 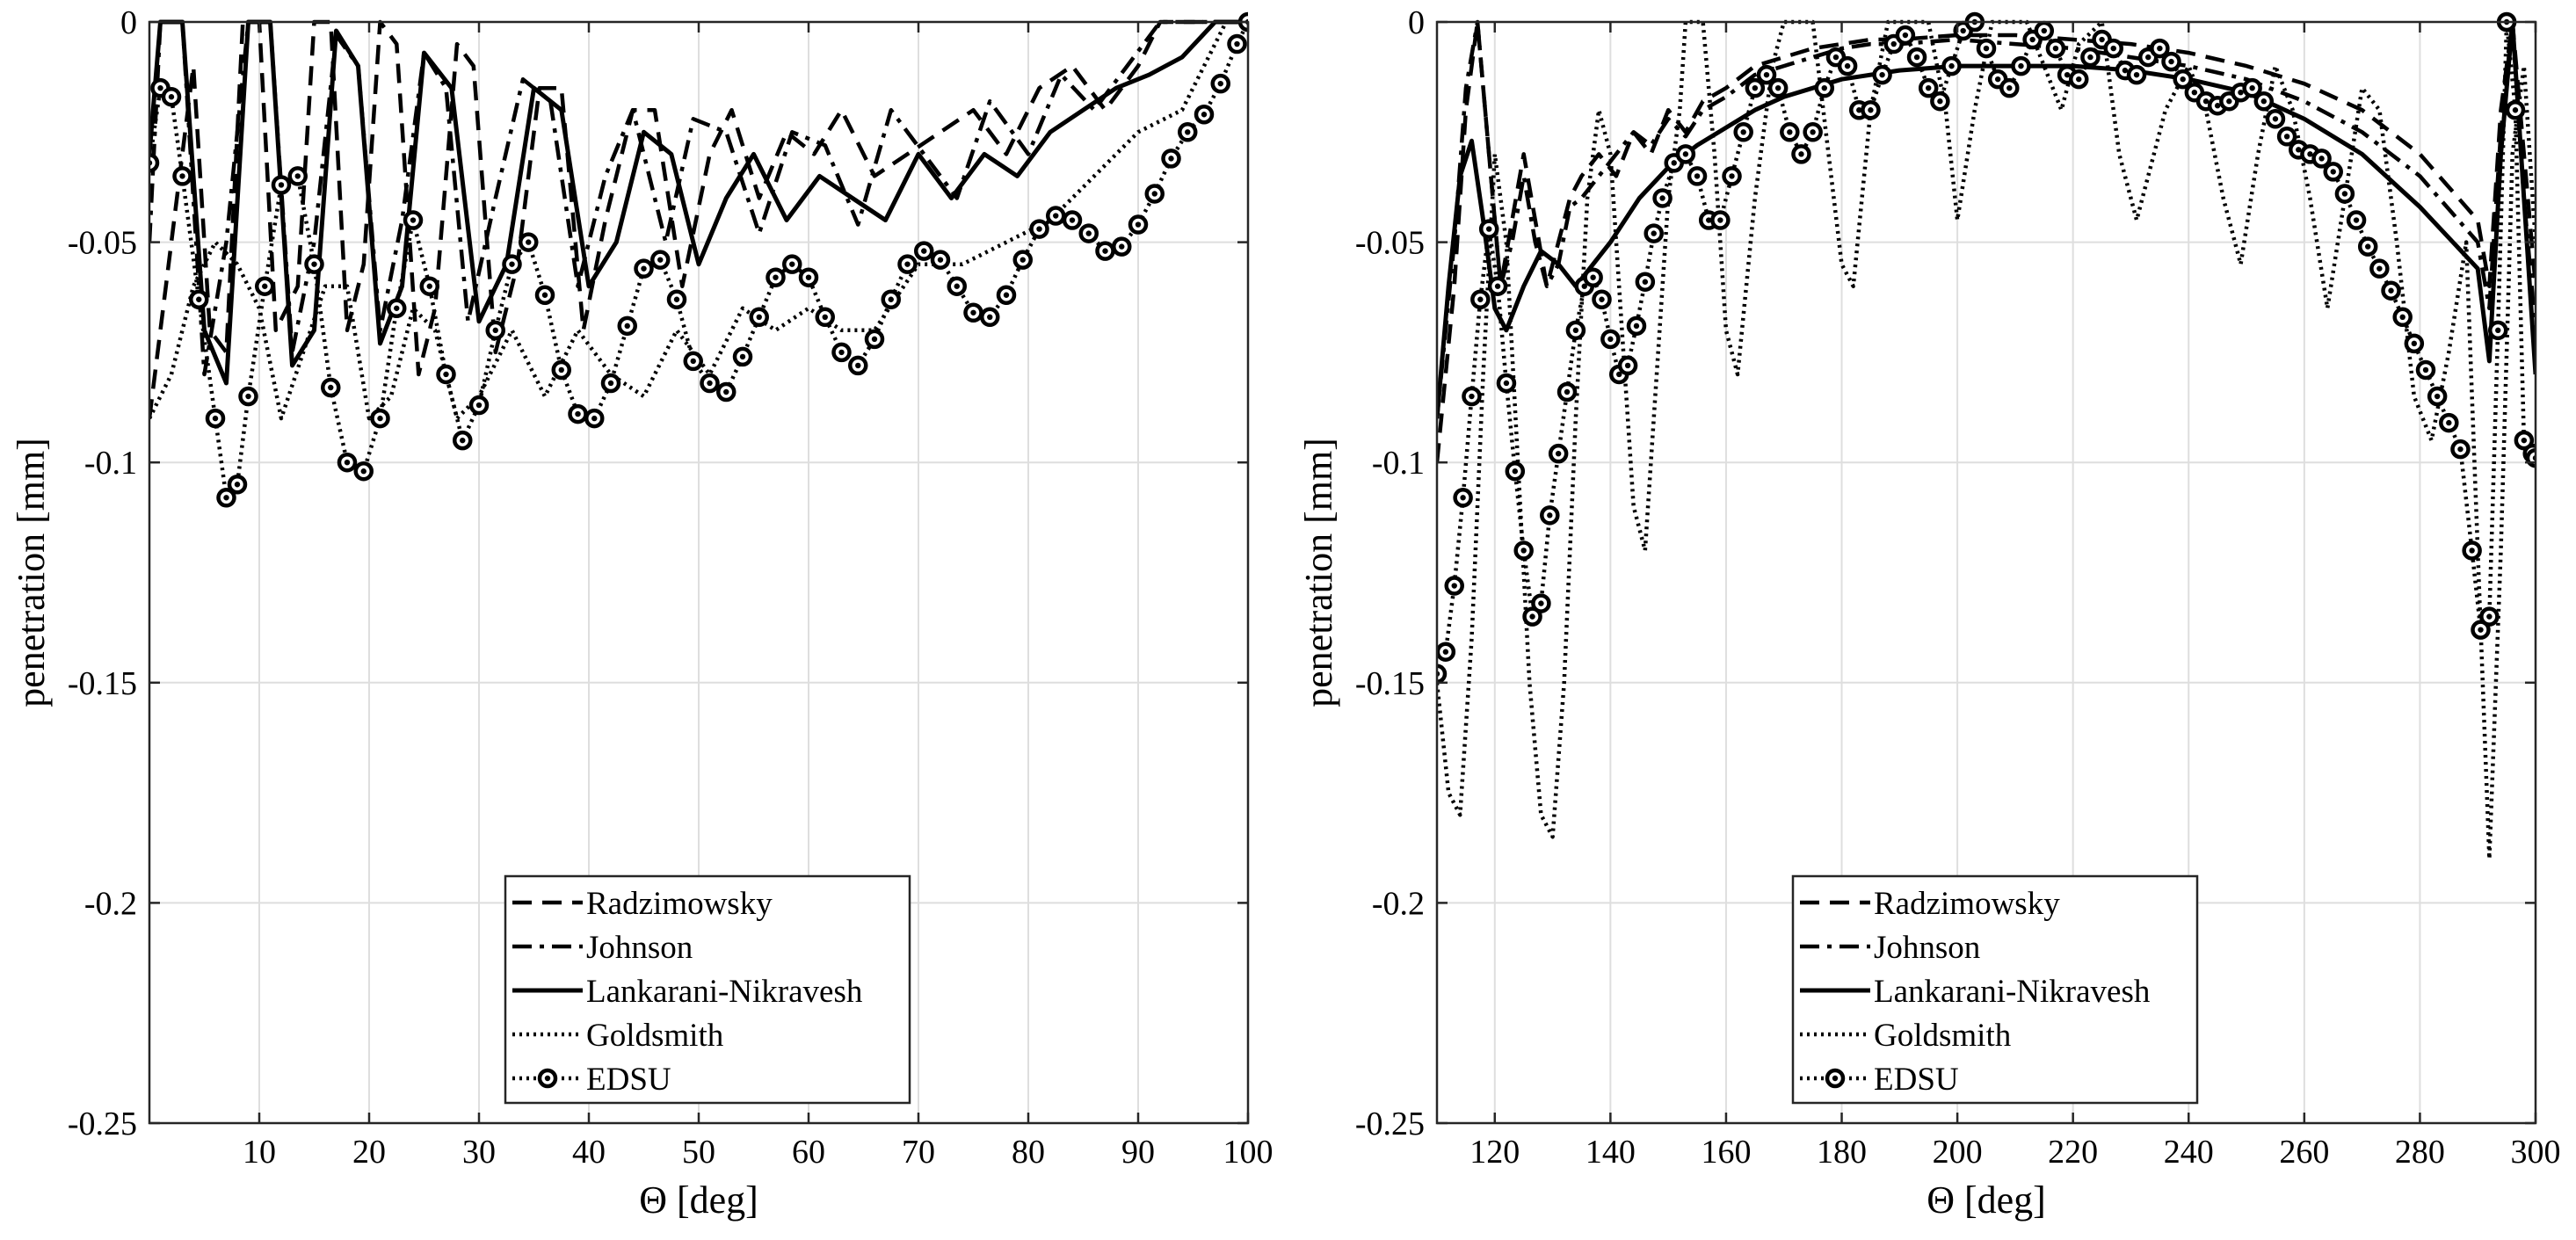 What do you see at coordinates (1390, 243) in the screenshot?
I see `y-tick-label: -0.05` at bounding box center [1390, 243].